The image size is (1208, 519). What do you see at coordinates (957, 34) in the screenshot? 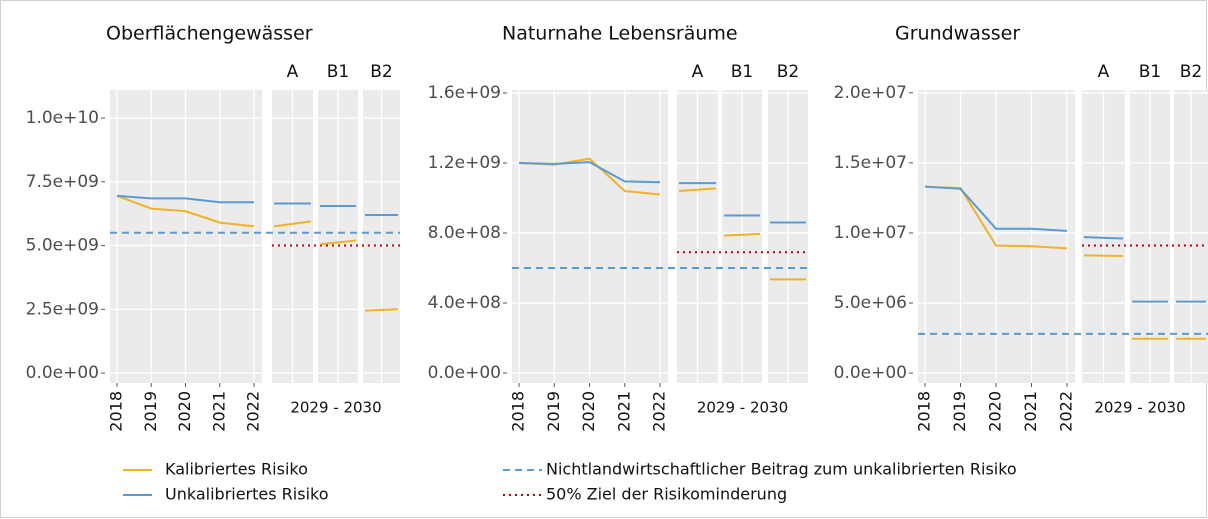
I see `panel-title: Grundwasser` at bounding box center [957, 34].